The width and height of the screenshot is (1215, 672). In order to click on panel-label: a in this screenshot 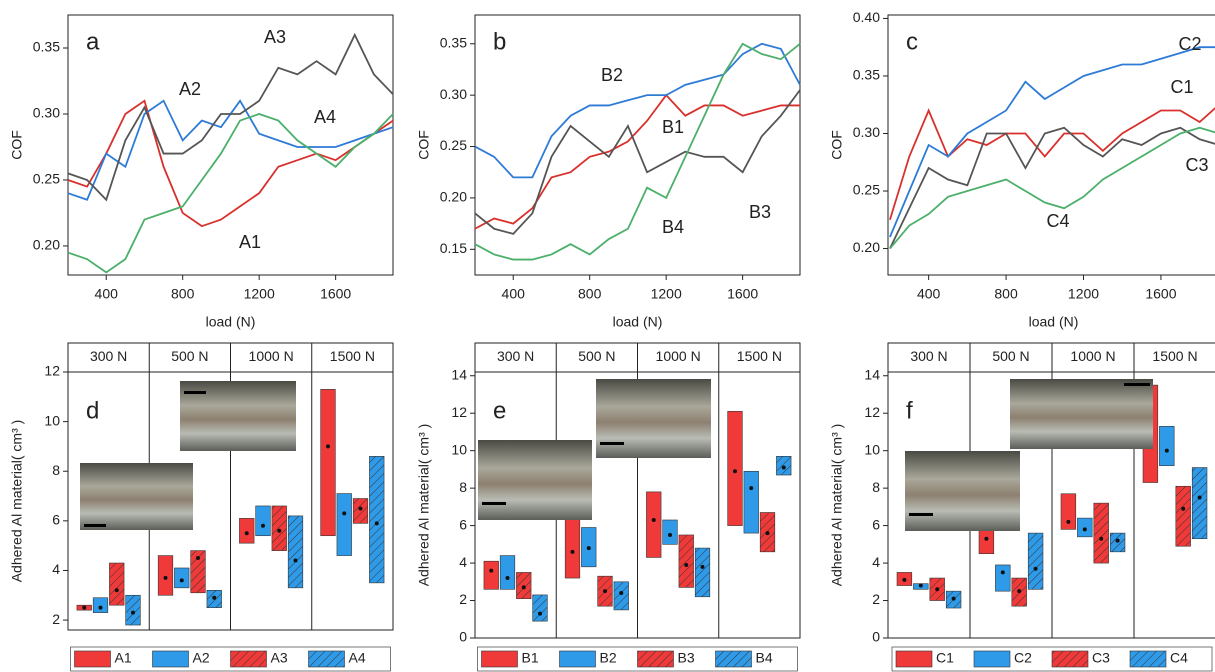, I will do `click(93, 41)`.